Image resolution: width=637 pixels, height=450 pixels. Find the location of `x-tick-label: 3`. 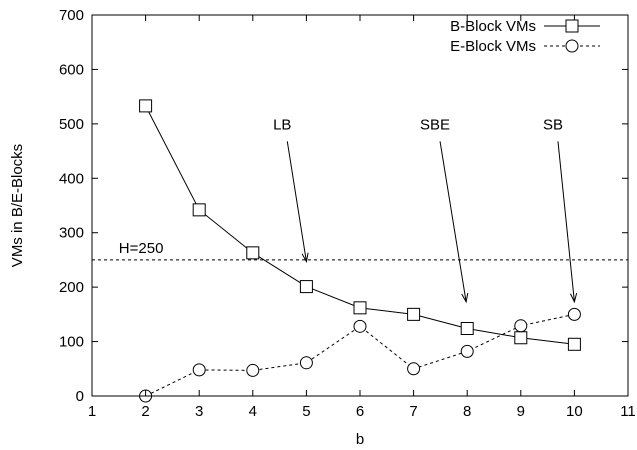

x-tick-label: 3 is located at coordinates (199, 411).